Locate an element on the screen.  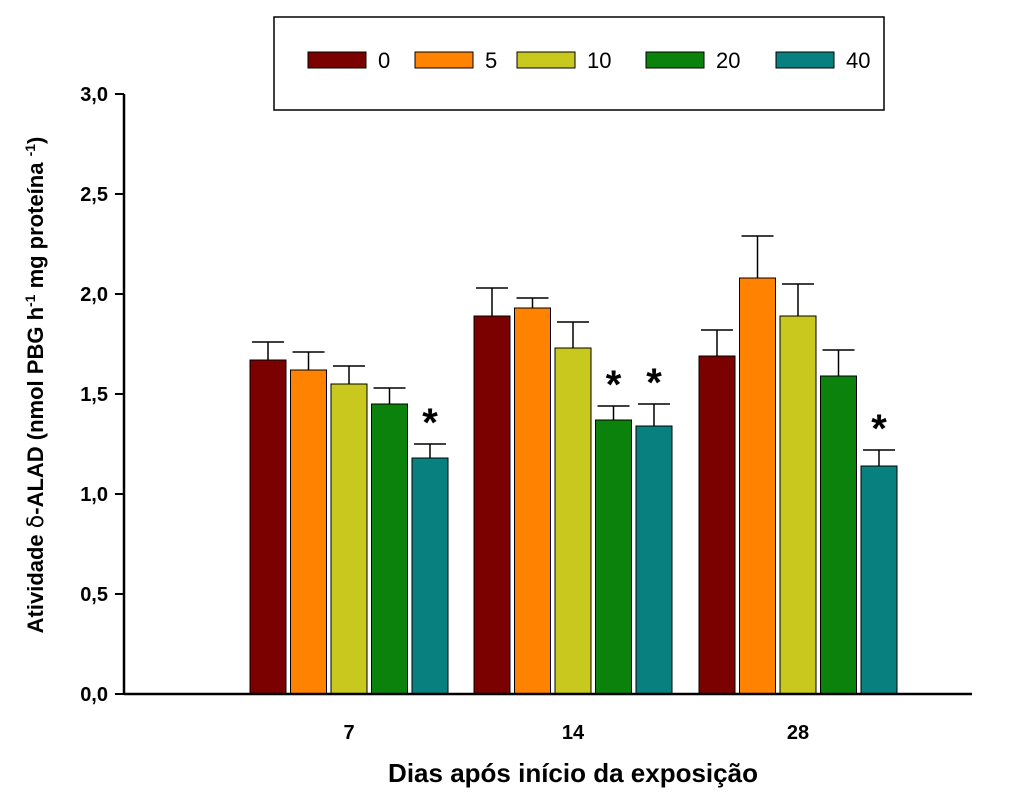
legend-label: 40 is located at coordinates (858, 60).